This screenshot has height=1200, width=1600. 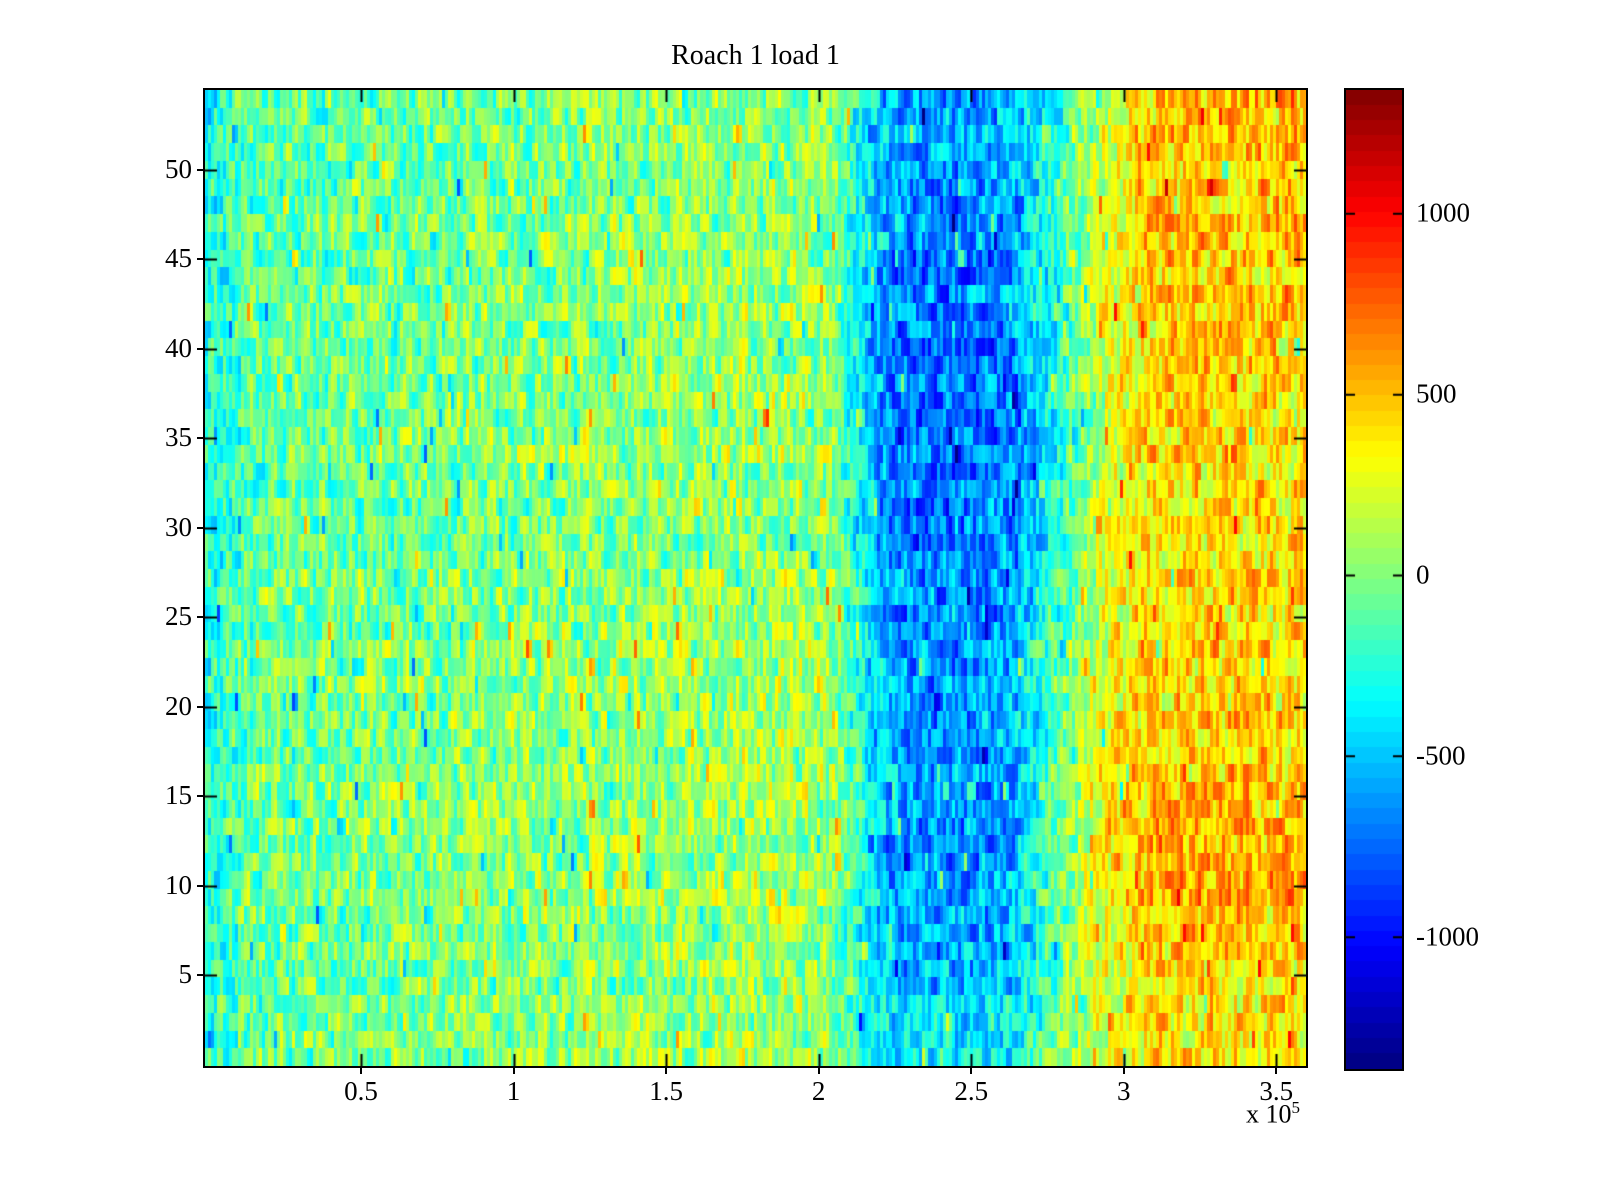 What do you see at coordinates (1423, 574) in the screenshot?
I see `colorbar-tick-label: 0` at bounding box center [1423, 574].